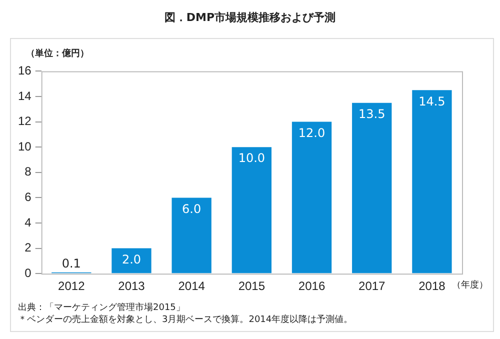 The image size is (500, 339). What do you see at coordinates (25, 71) in the screenshot?
I see `y-tick-label: 16` at bounding box center [25, 71].